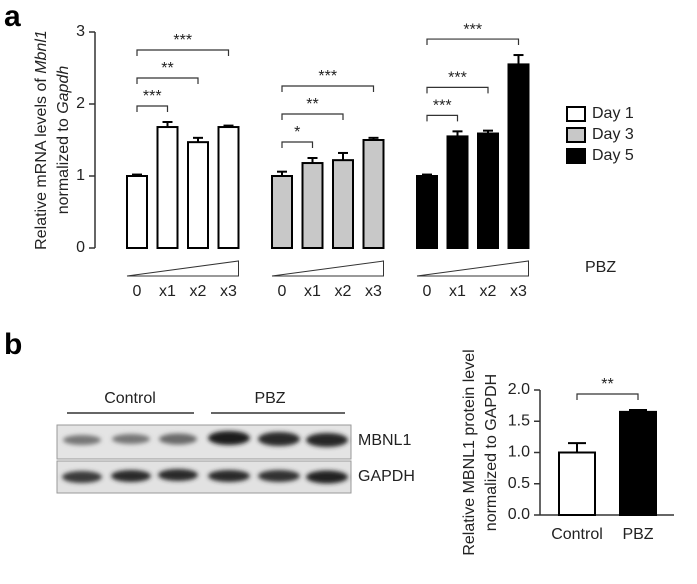 This screenshot has width=697, height=584. I want to click on y-axis-label-part: Gapdh, so click(63, 90).